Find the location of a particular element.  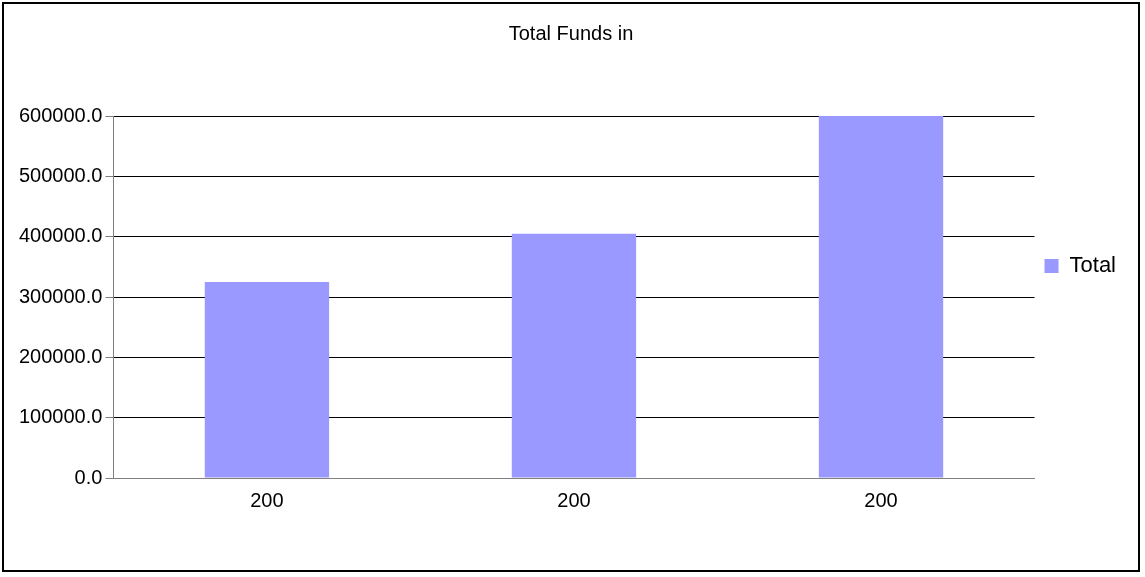

y-tick-label: 400000.0 is located at coordinates (61, 235).